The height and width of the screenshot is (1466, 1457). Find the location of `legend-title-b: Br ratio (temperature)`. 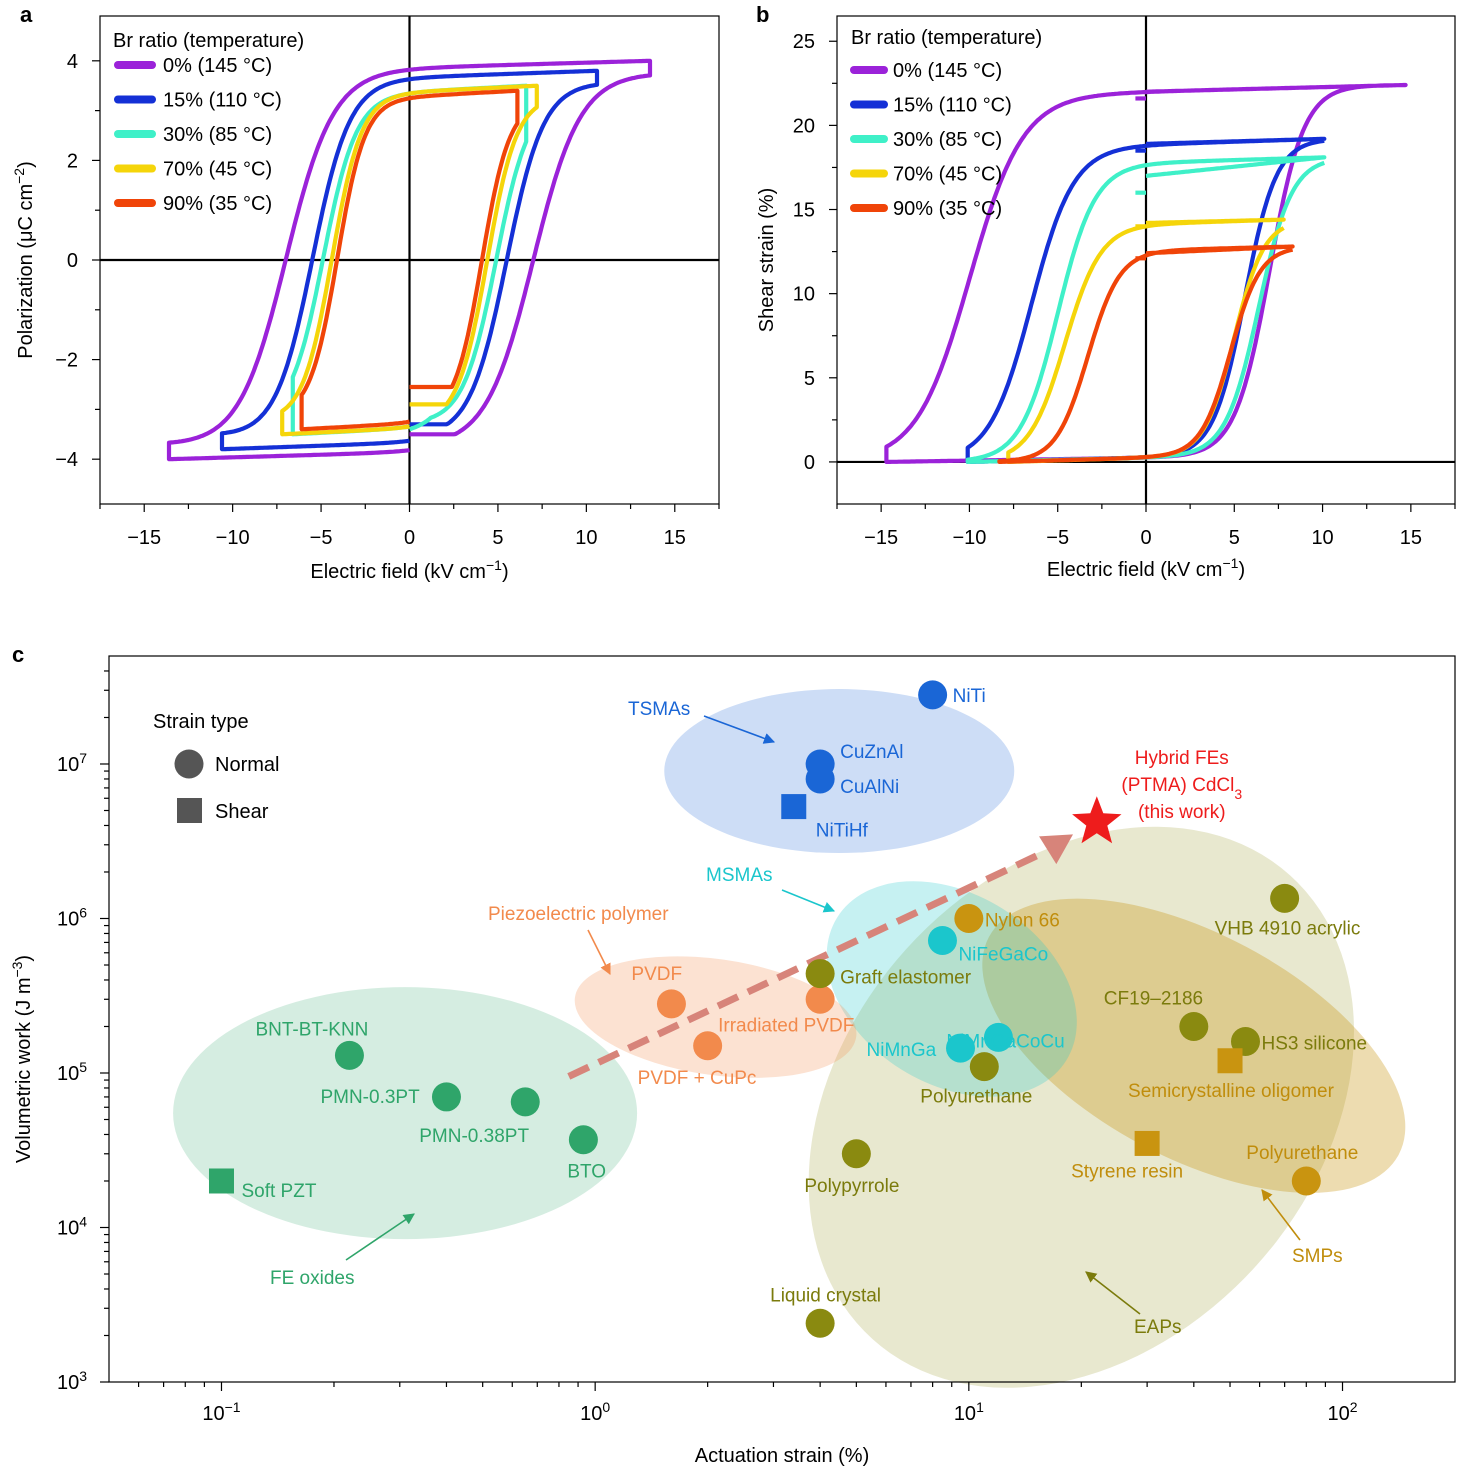

legend-title-b: Br ratio (temperature) is located at coordinates (946, 38).